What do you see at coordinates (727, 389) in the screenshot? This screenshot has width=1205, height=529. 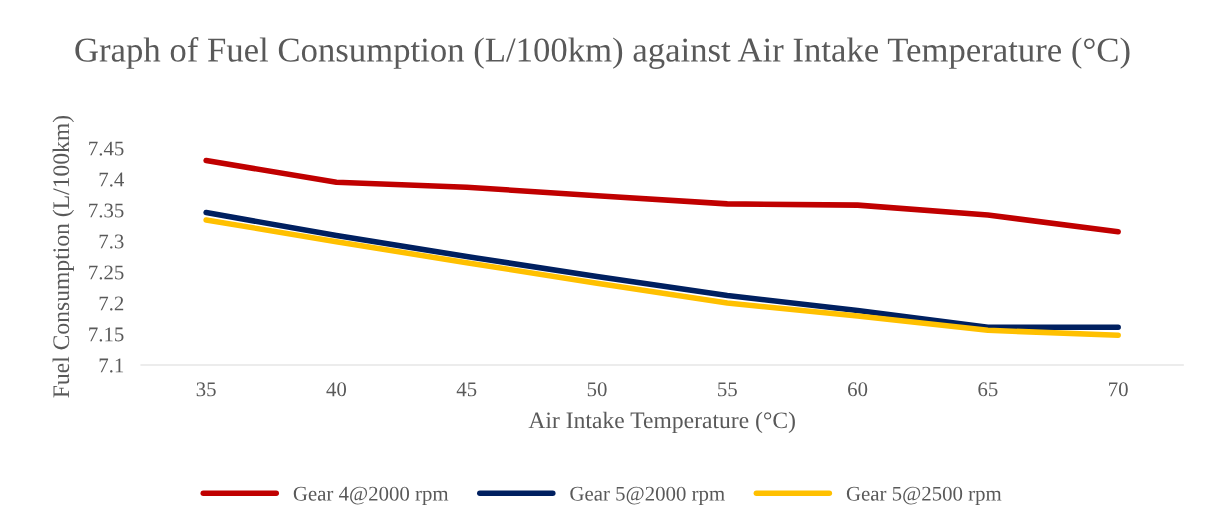 I see `x-tick-label: 55` at bounding box center [727, 389].